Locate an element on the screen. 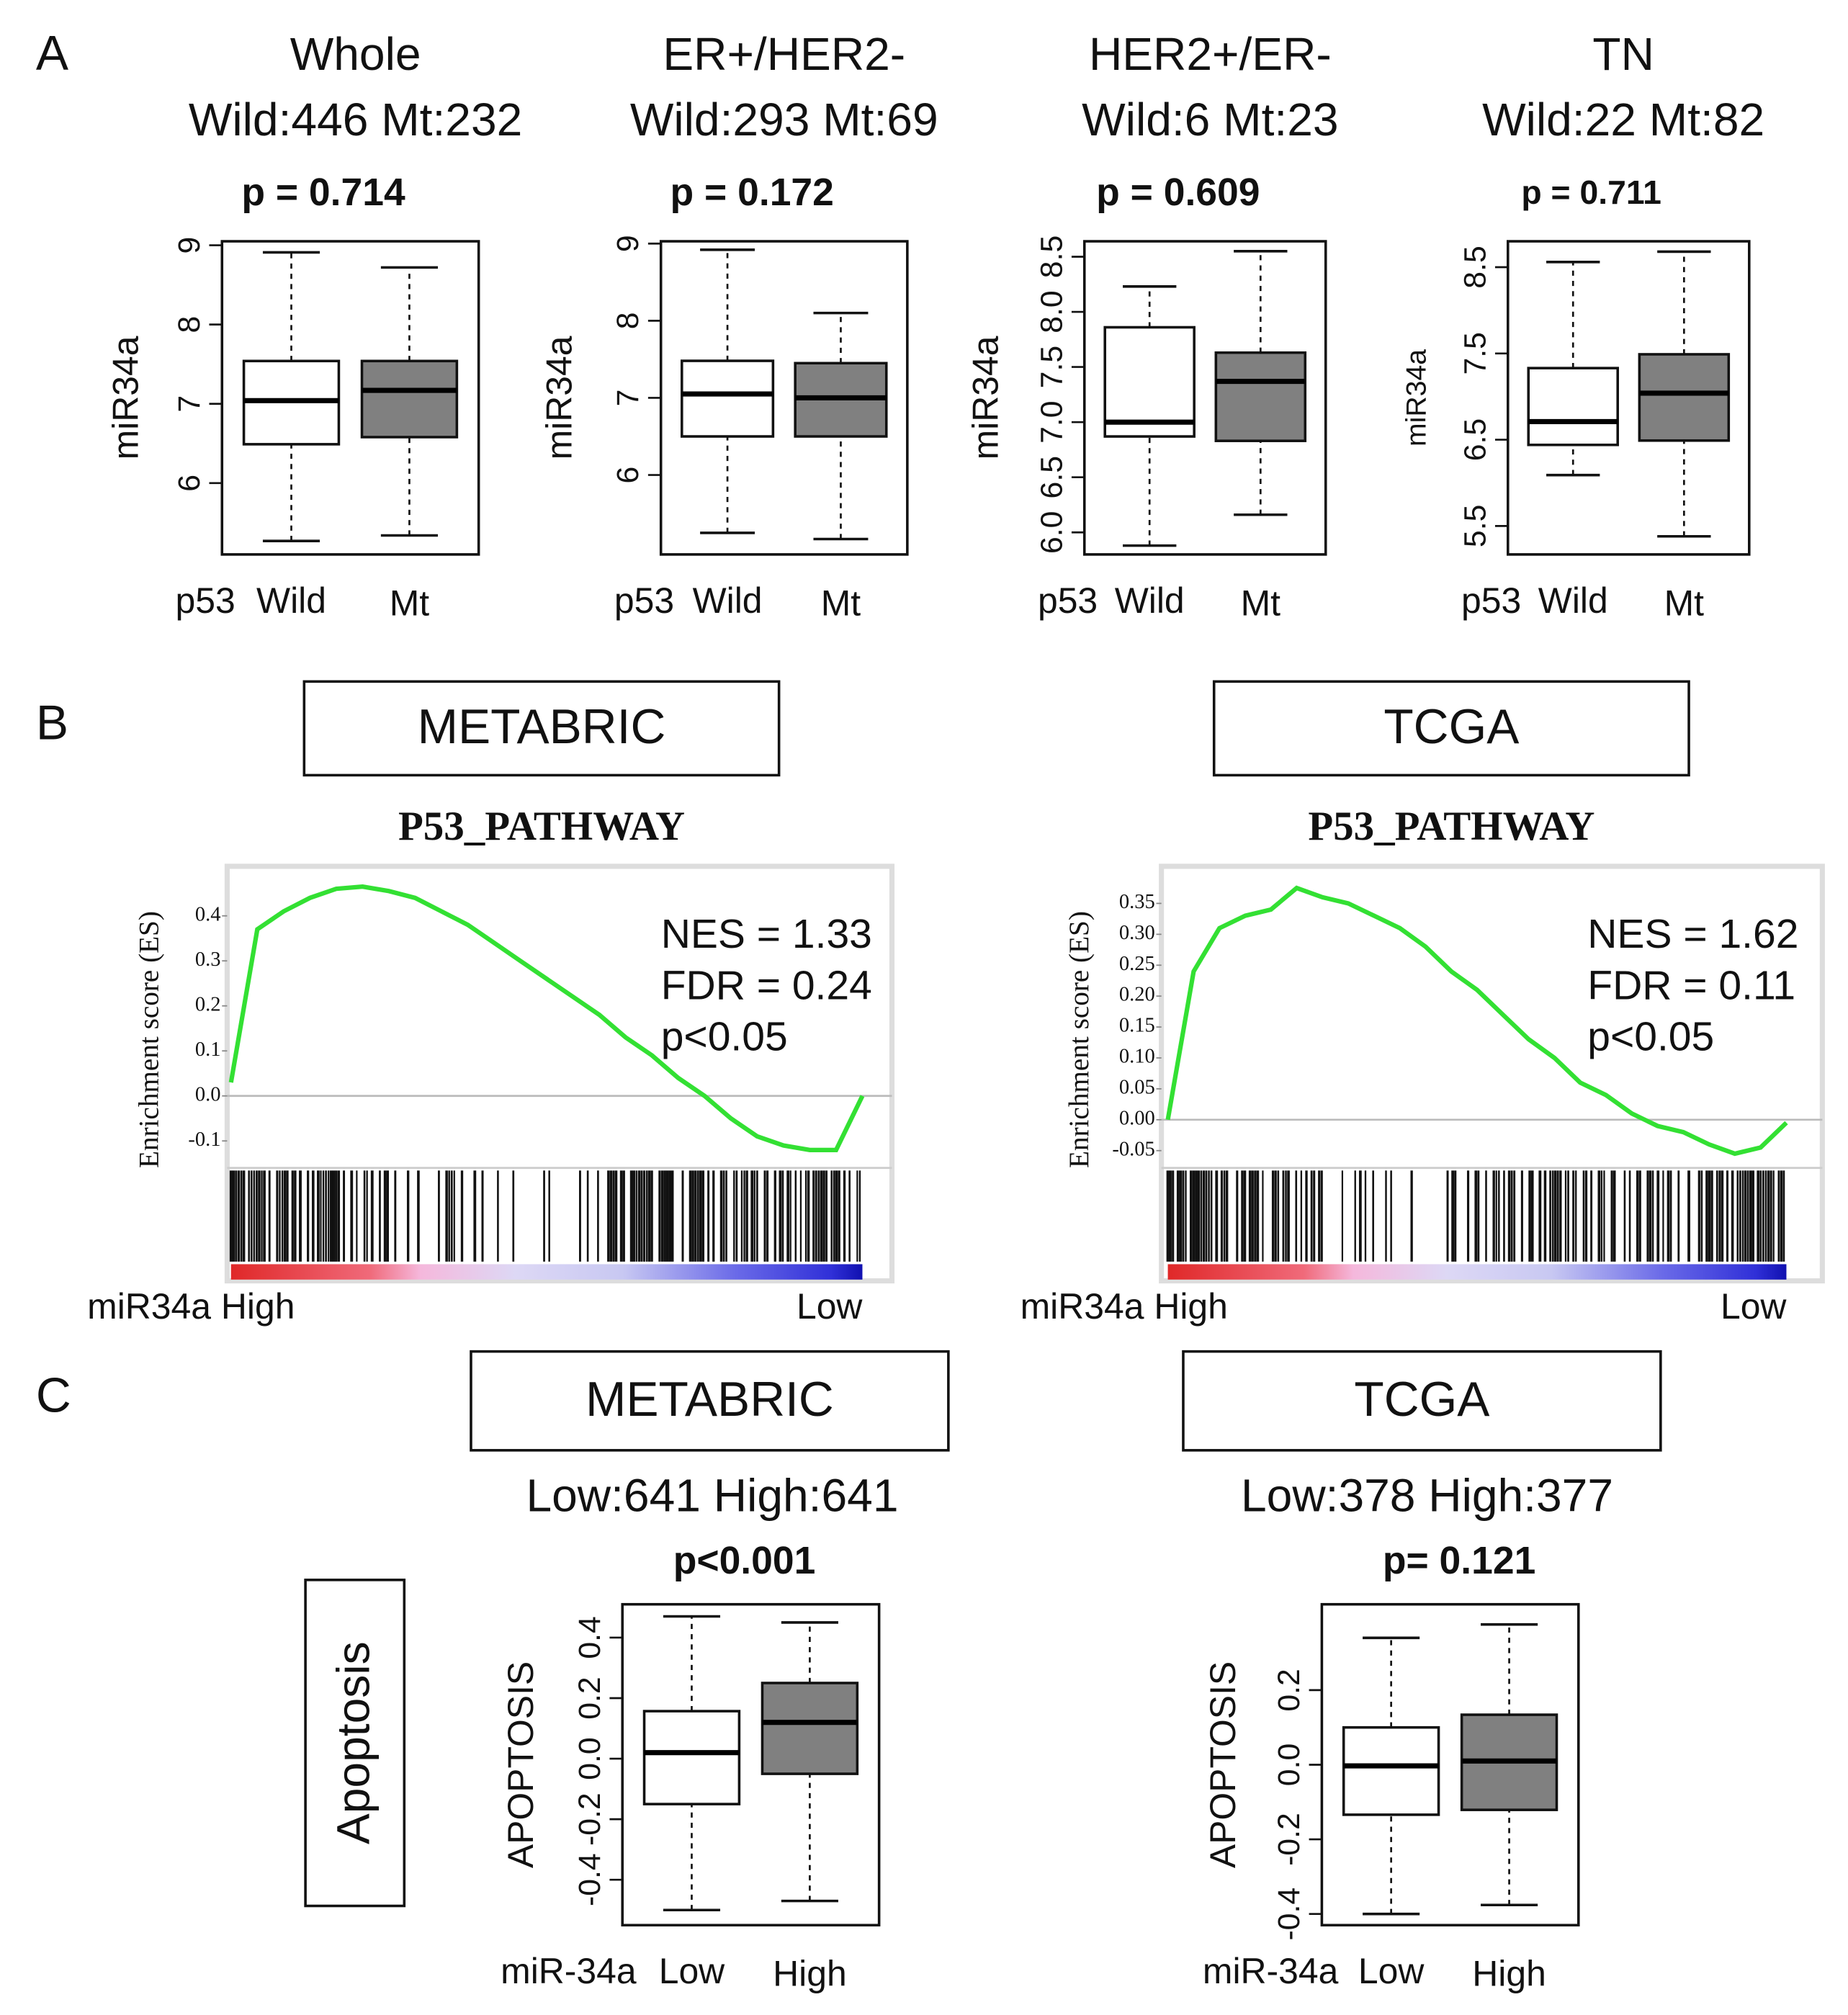 This screenshot has height=2015, width=1848. y-tick-label: 0.05 is located at coordinates (1137, 1087).